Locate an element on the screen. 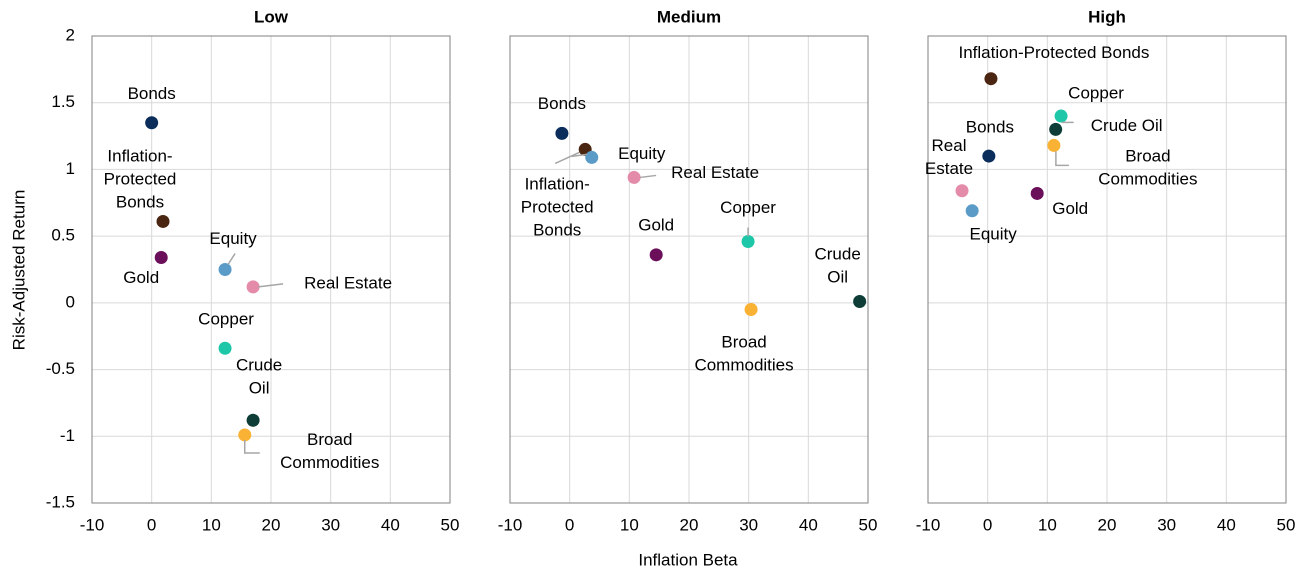 The width and height of the screenshot is (1311, 576). panel-title: Low is located at coordinates (271, 16).